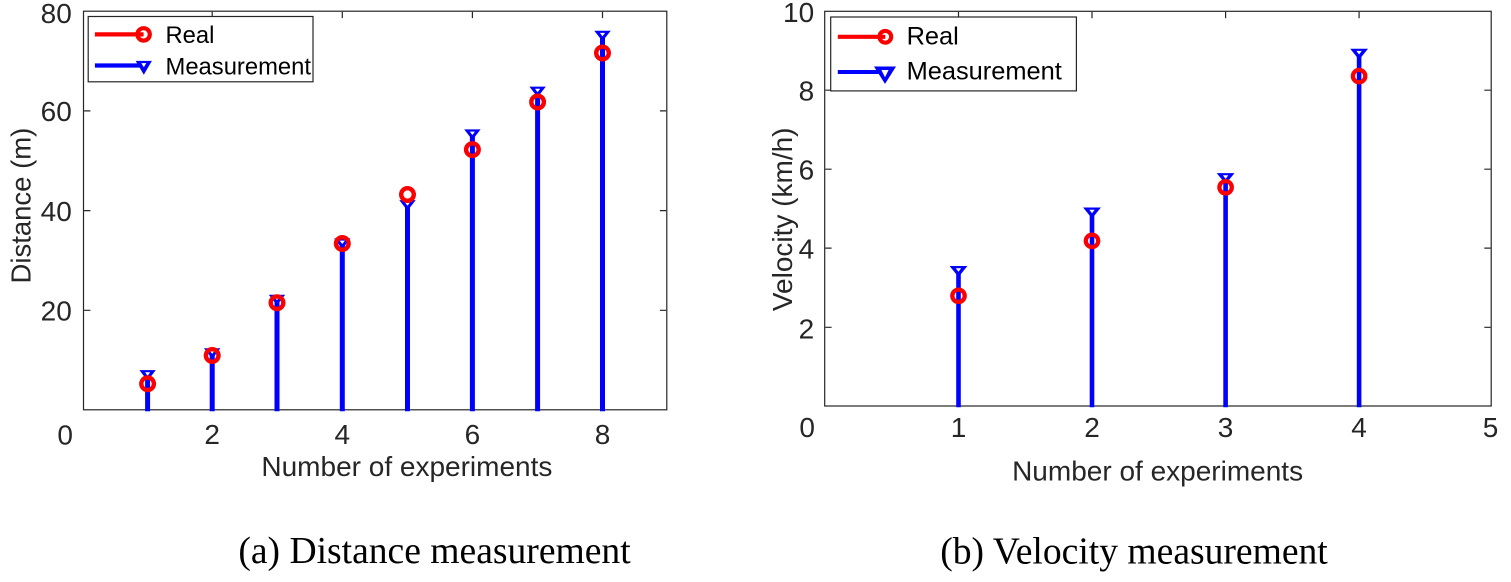 The width and height of the screenshot is (1511, 582). What do you see at coordinates (21, 206) in the screenshot?
I see `svg-text: Distance (m)` at bounding box center [21, 206].